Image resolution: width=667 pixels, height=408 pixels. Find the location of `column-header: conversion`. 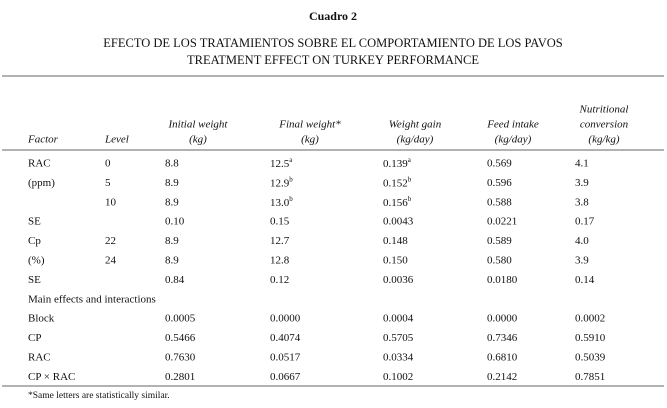

column-header: conversion is located at coordinates (604, 125).